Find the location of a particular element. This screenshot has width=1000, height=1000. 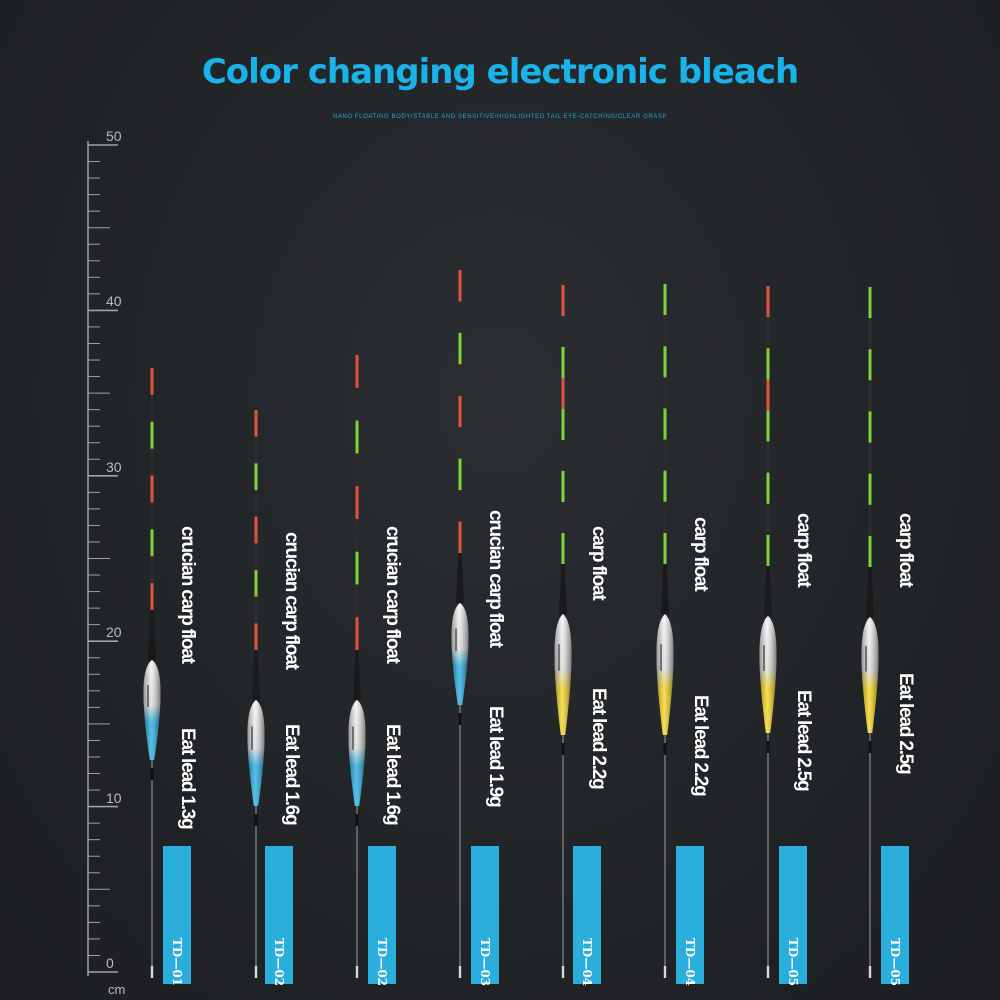

model-tag: TD—01 is located at coordinates (177, 916).